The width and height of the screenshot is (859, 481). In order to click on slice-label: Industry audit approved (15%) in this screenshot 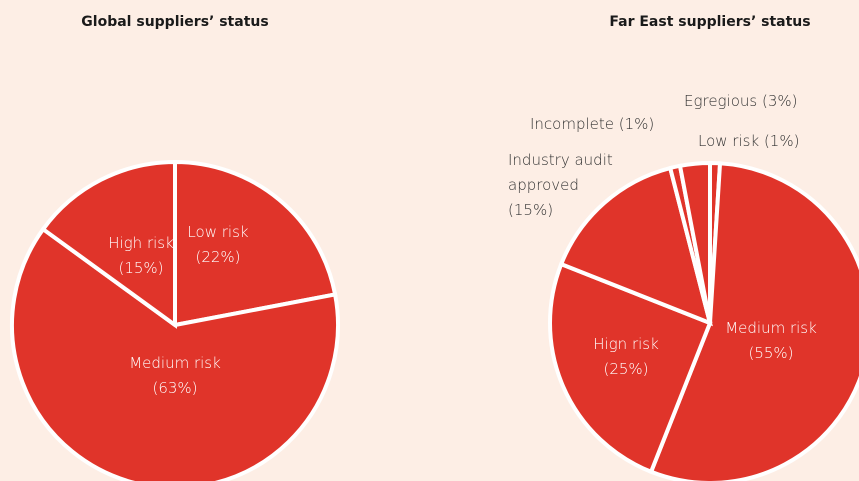, I will do `click(565, 185)`.